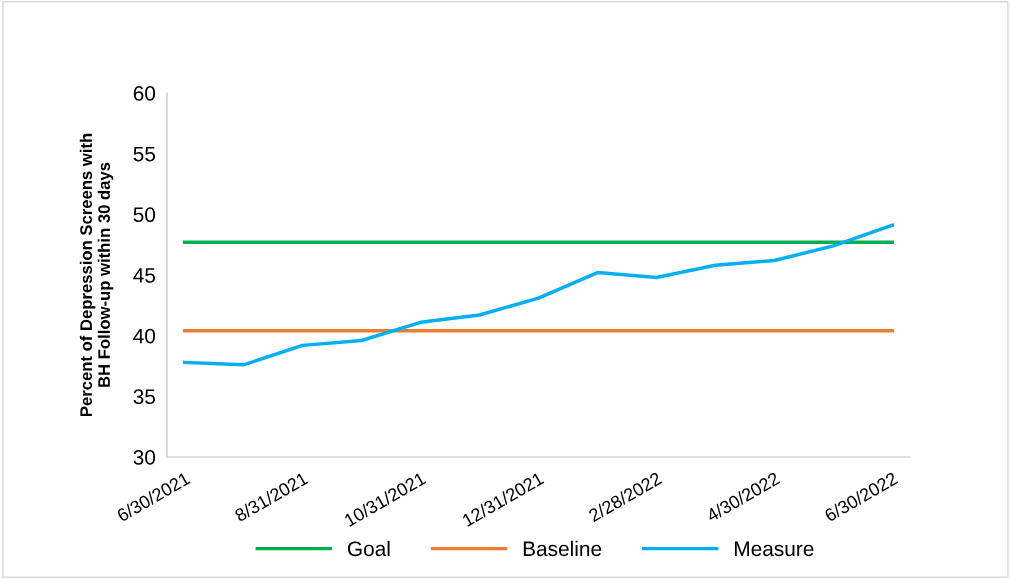 The height and width of the screenshot is (579, 1011). Describe the element at coordinates (144, 93) in the screenshot. I see `y-tick-label: 60` at that location.